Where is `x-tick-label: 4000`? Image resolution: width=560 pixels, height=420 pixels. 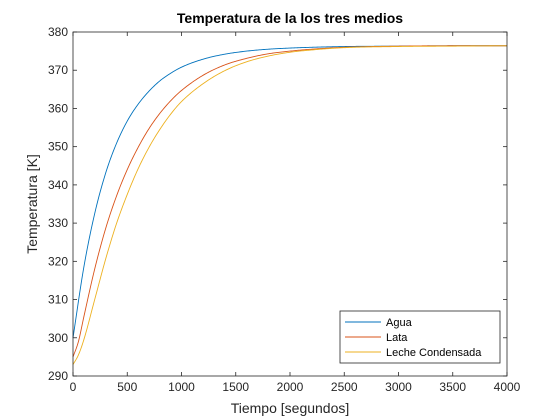
x-tick-label: 4000 is located at coordinates (507, 387).